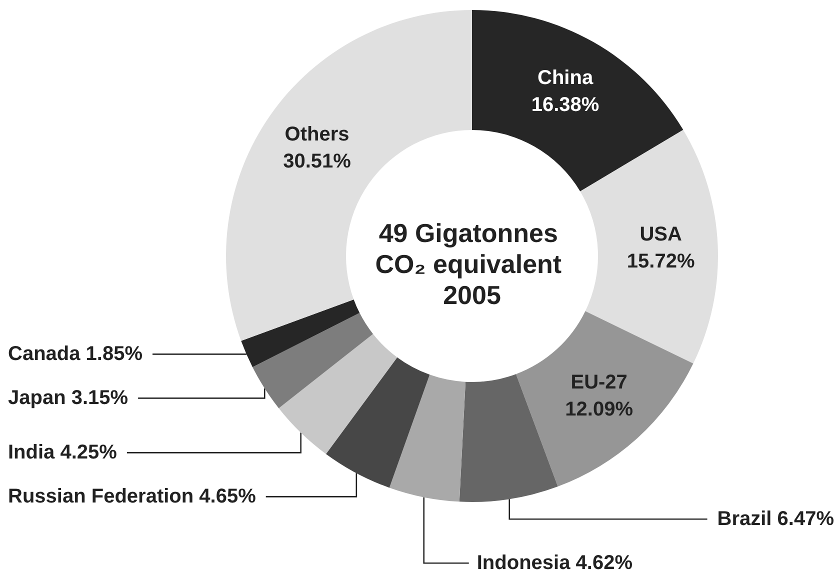  I want to click on slice-label: India 4.25%, so click(63, 453).